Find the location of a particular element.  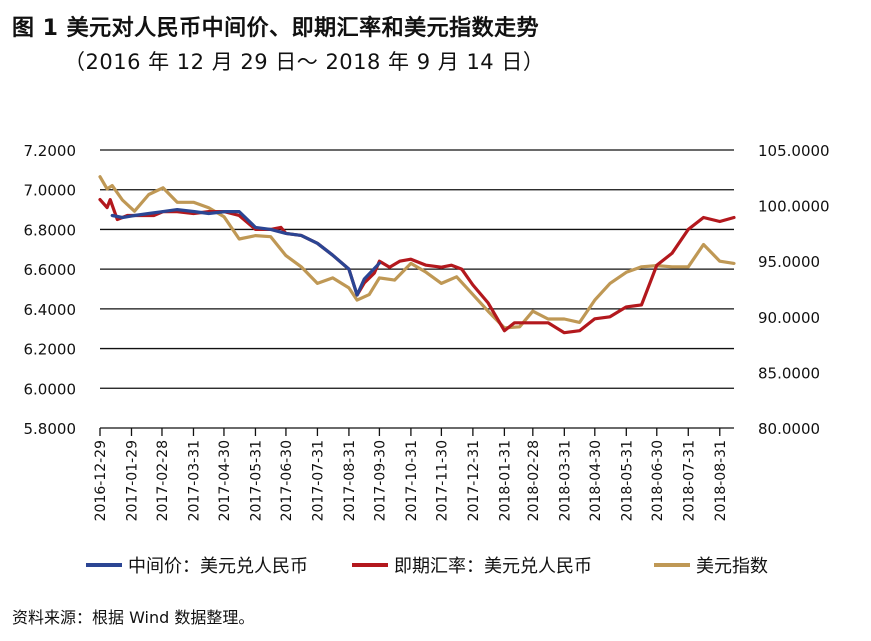

x-tick-label: 2017-03-31 is located at coordinates (194, 480).